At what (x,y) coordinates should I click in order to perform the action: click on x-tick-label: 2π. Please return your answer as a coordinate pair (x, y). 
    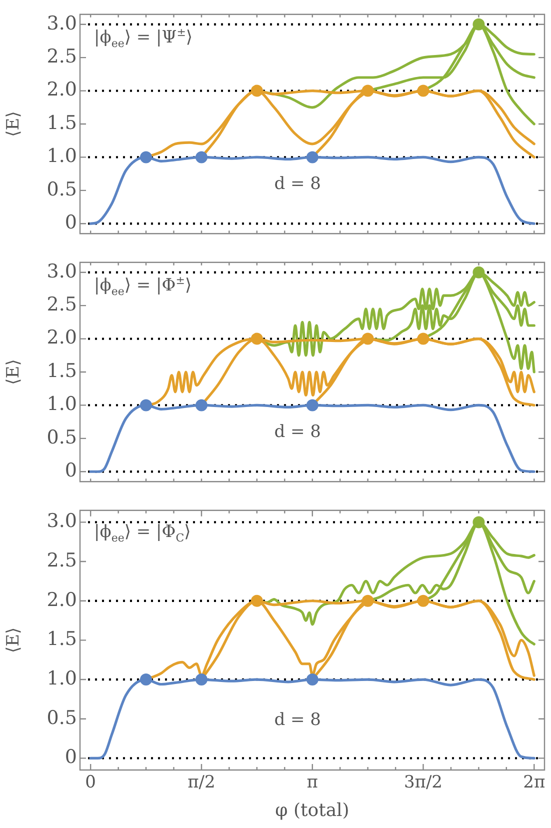
    Looking at the image, I should click on (534, 782).